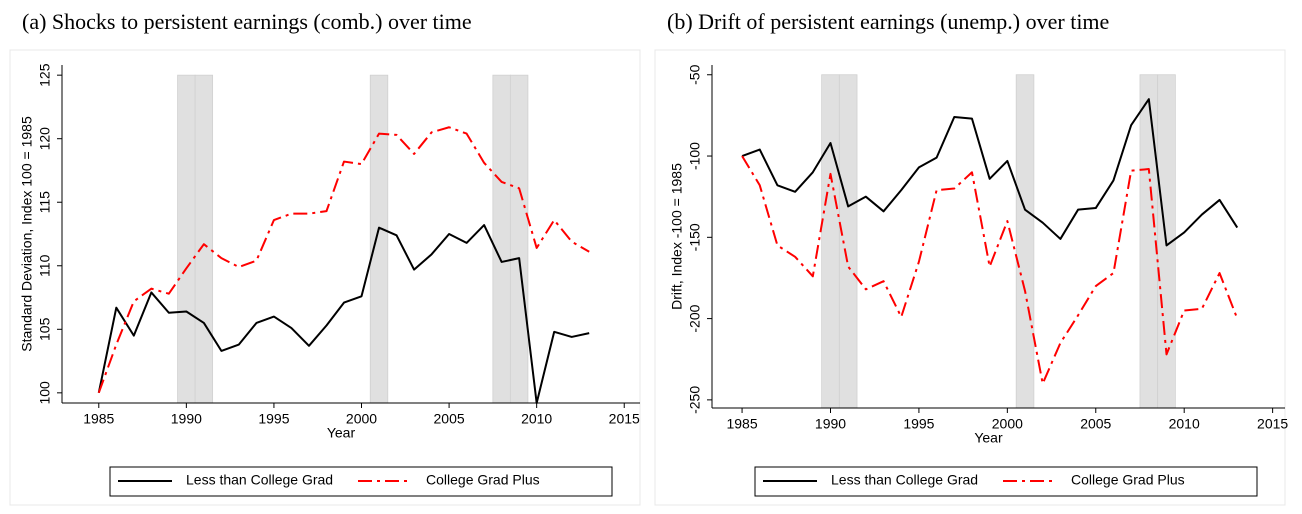 The width and height of the screenshot is (1302, 514). Describe the element at coordinates (45, 139) in the screenshot. I see `y-tick-label: 120` at that location.